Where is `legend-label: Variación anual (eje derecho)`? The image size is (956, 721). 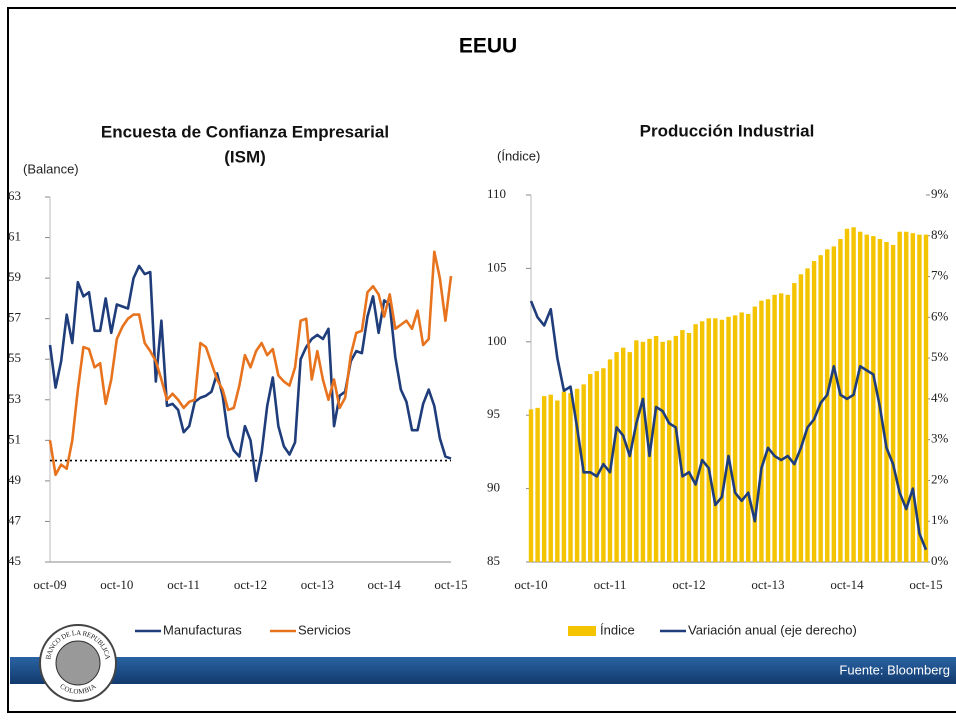
legend-label: Variación anual (eje derecho) is located at coordinates (772, 629).